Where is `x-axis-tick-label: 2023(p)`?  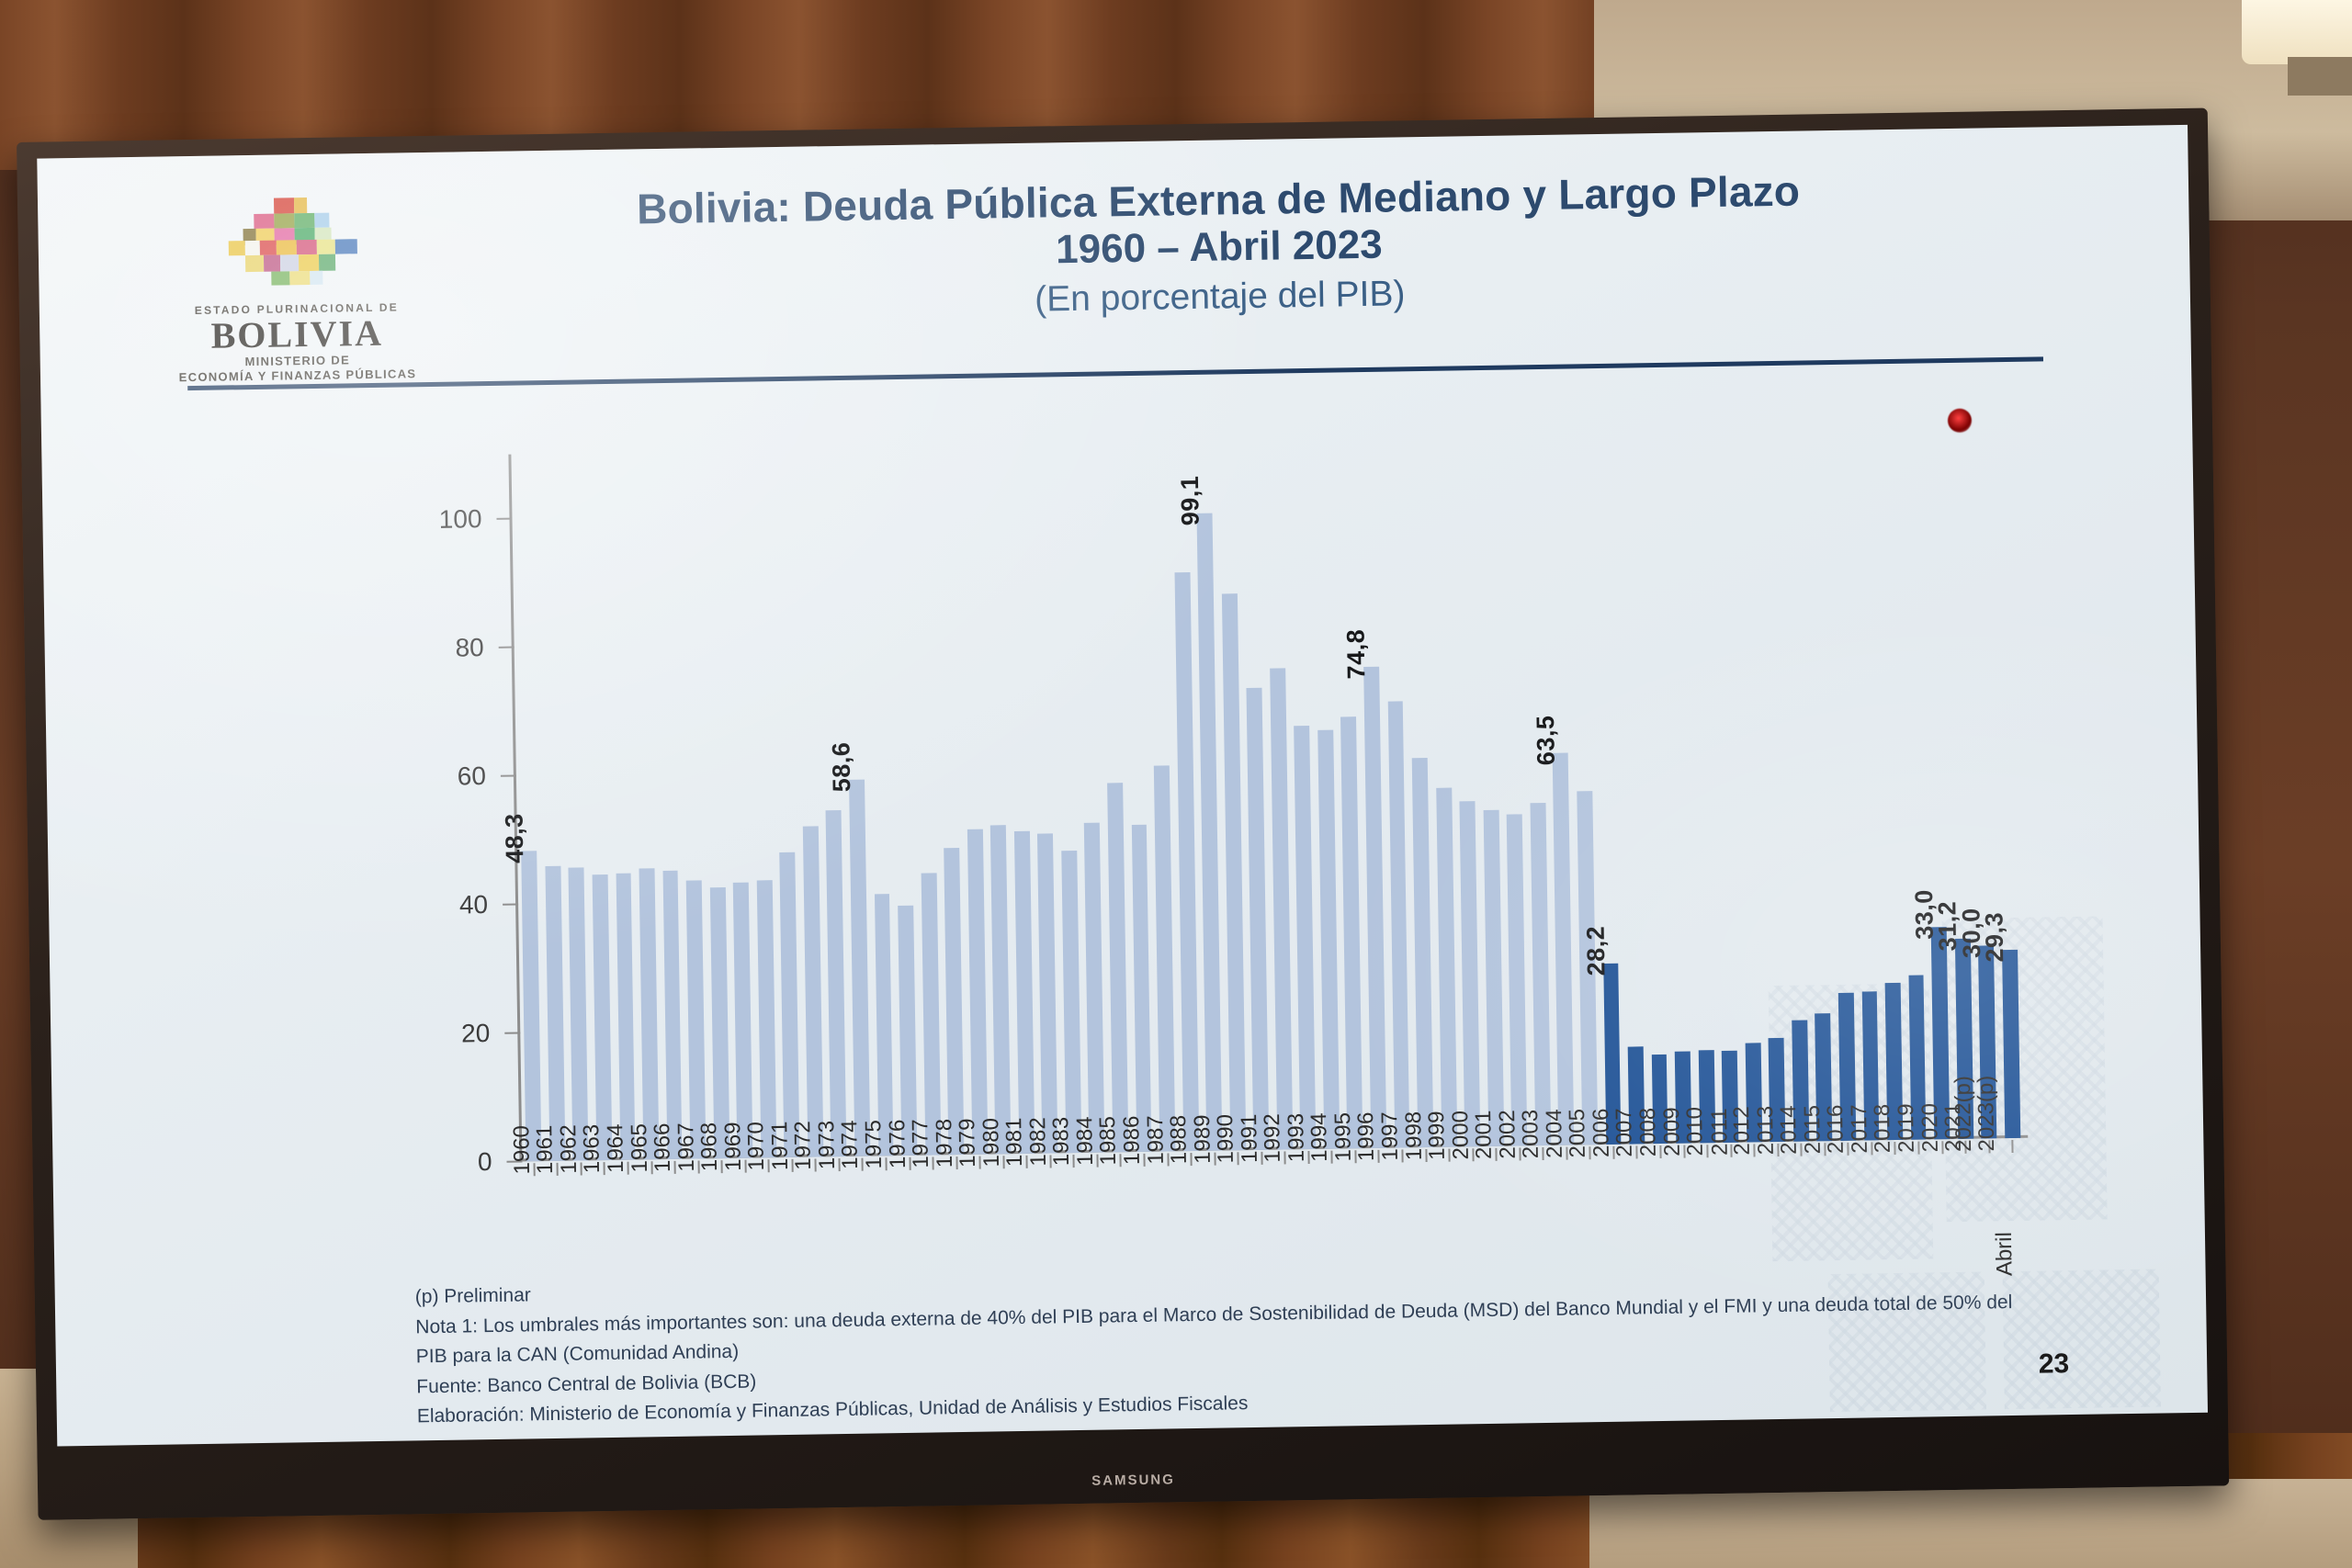 x-axis-tick-label: 2023(p) is located at coordinates (1987, 1113).